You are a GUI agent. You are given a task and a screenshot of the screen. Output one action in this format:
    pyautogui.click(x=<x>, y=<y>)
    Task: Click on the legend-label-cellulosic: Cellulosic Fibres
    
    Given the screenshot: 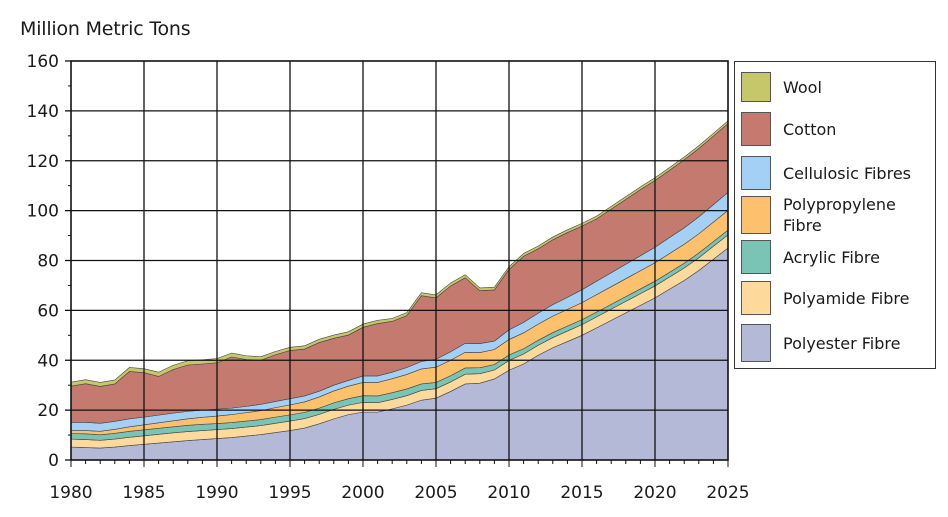 What is the action you would take?
    pyautogui.click(x=847, y=173)
    